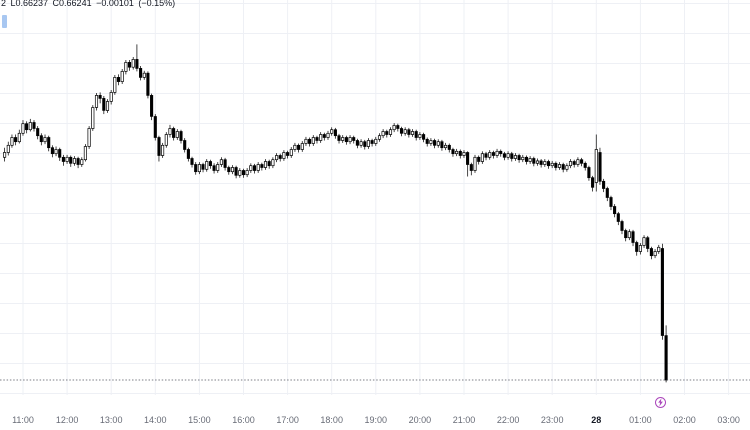 This screenshot has width=750, height=430. What do you see at coordinates (552, 420) in the screenshot?
I see `time-axis-label: 23:00` at bounding box center [552, 420].